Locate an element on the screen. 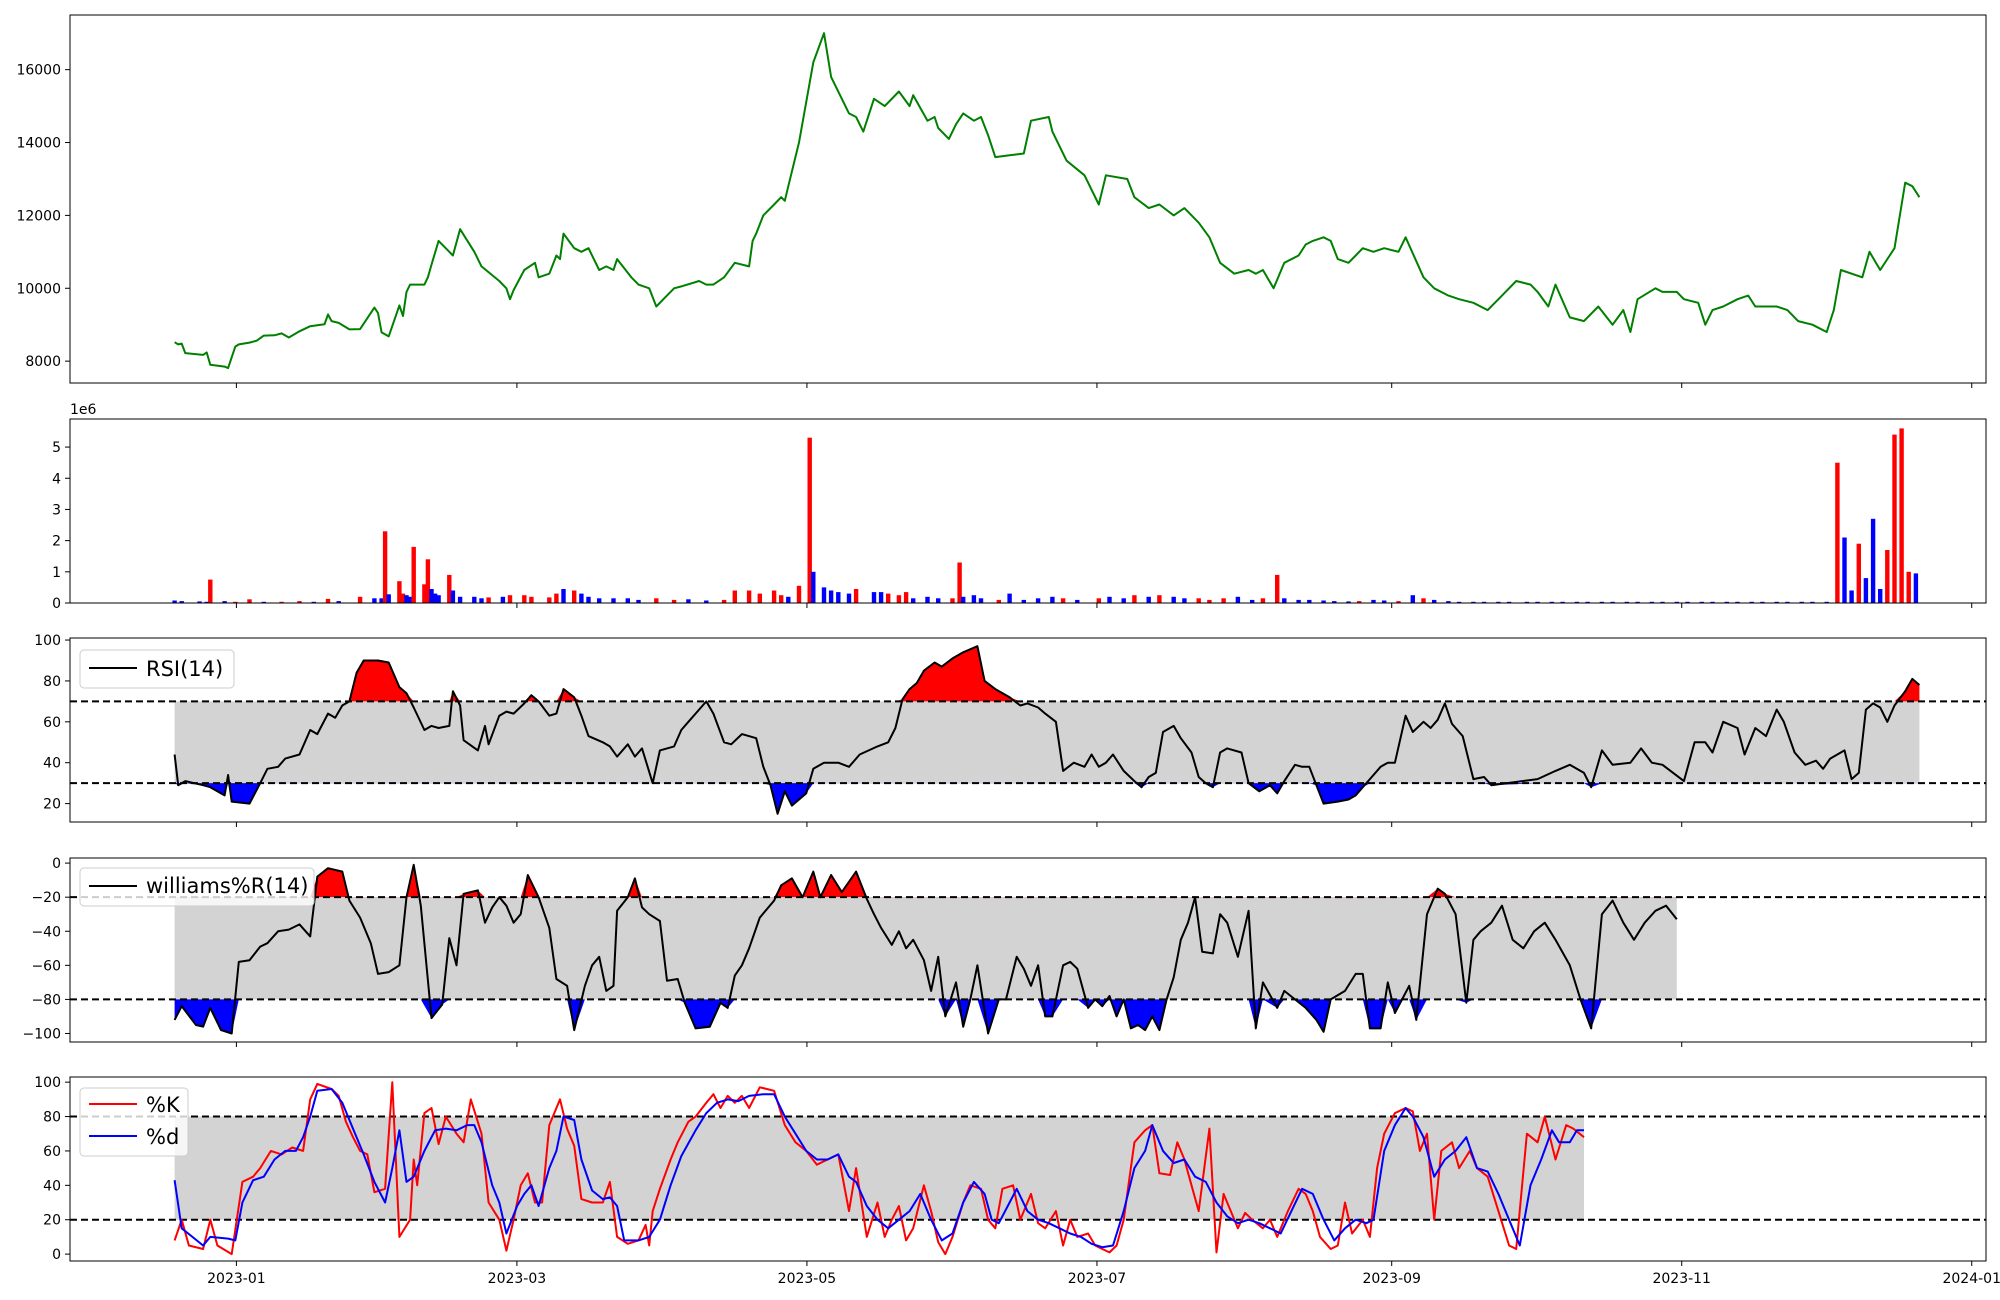 The image size is (2000, 1300). rsi-panel: 20 40 60 80 100 RSI(14) is located at coordinates (1010, 730).